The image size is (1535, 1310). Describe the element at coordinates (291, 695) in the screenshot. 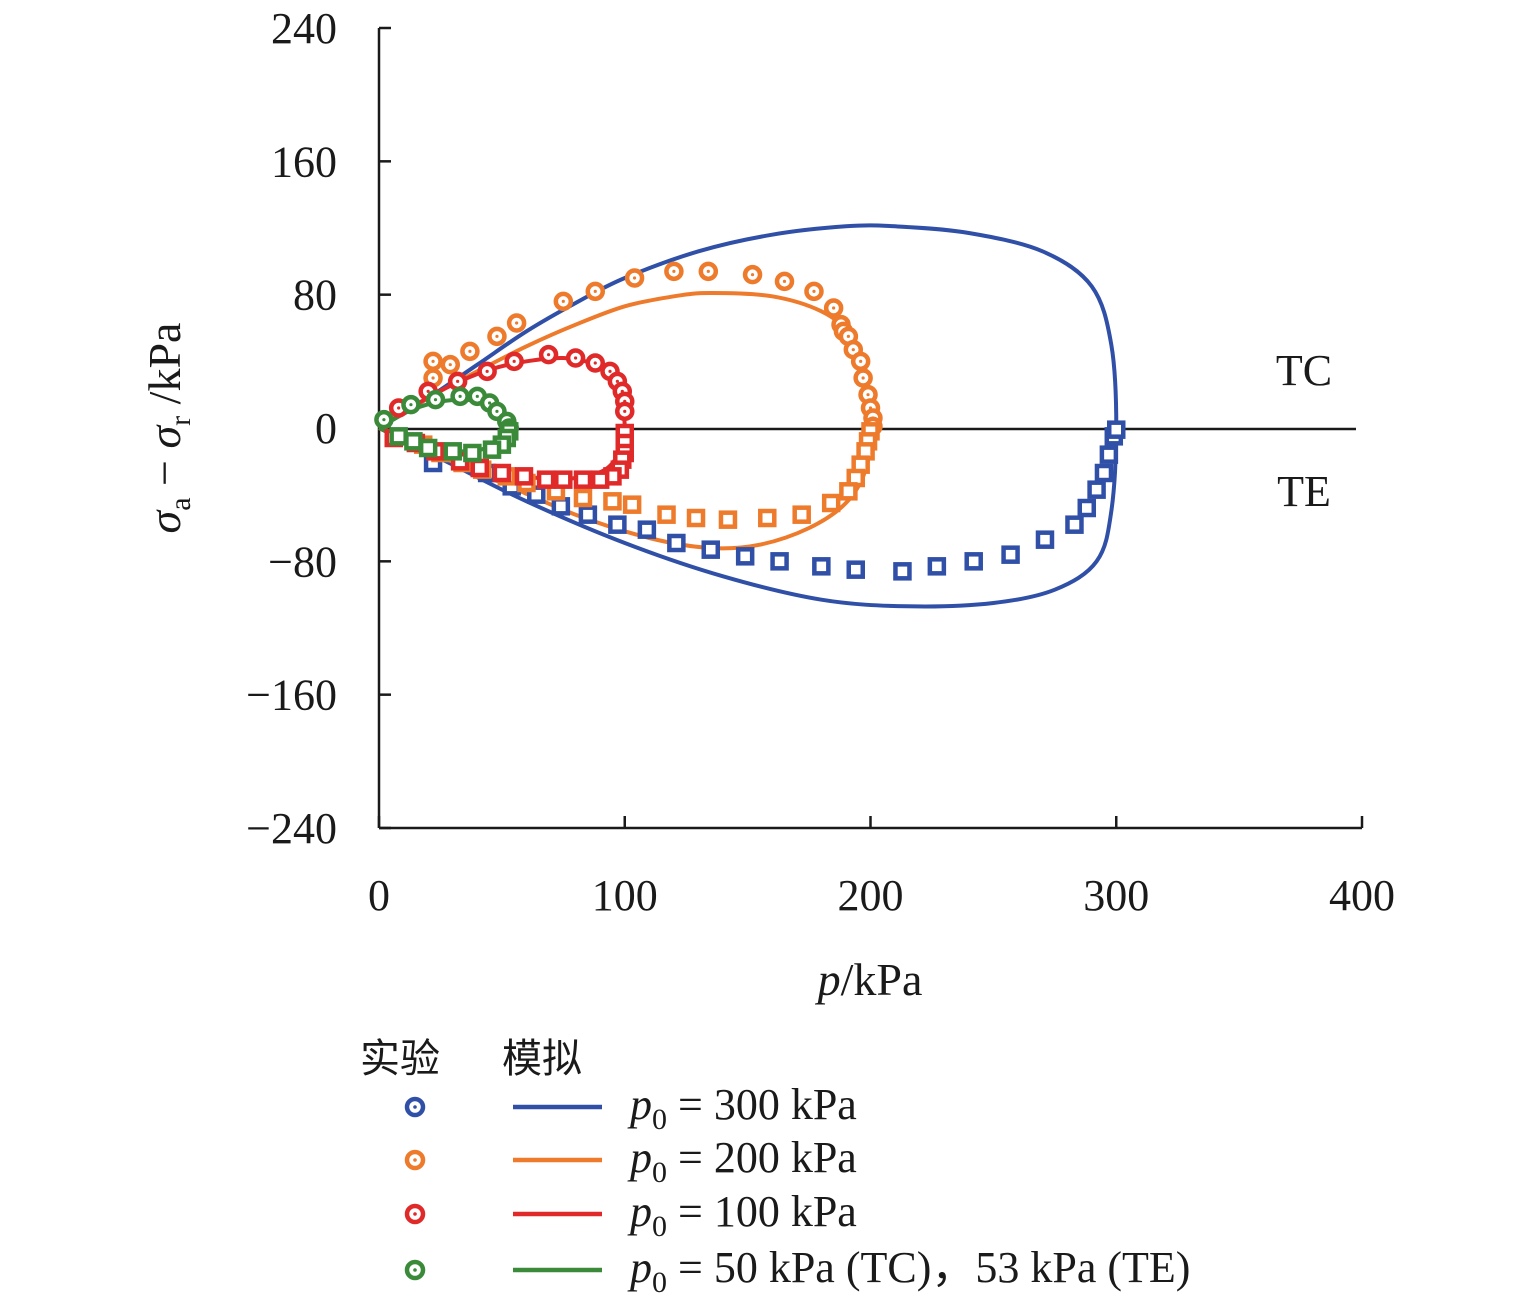

I see `y-tick-label: −160` at that location.